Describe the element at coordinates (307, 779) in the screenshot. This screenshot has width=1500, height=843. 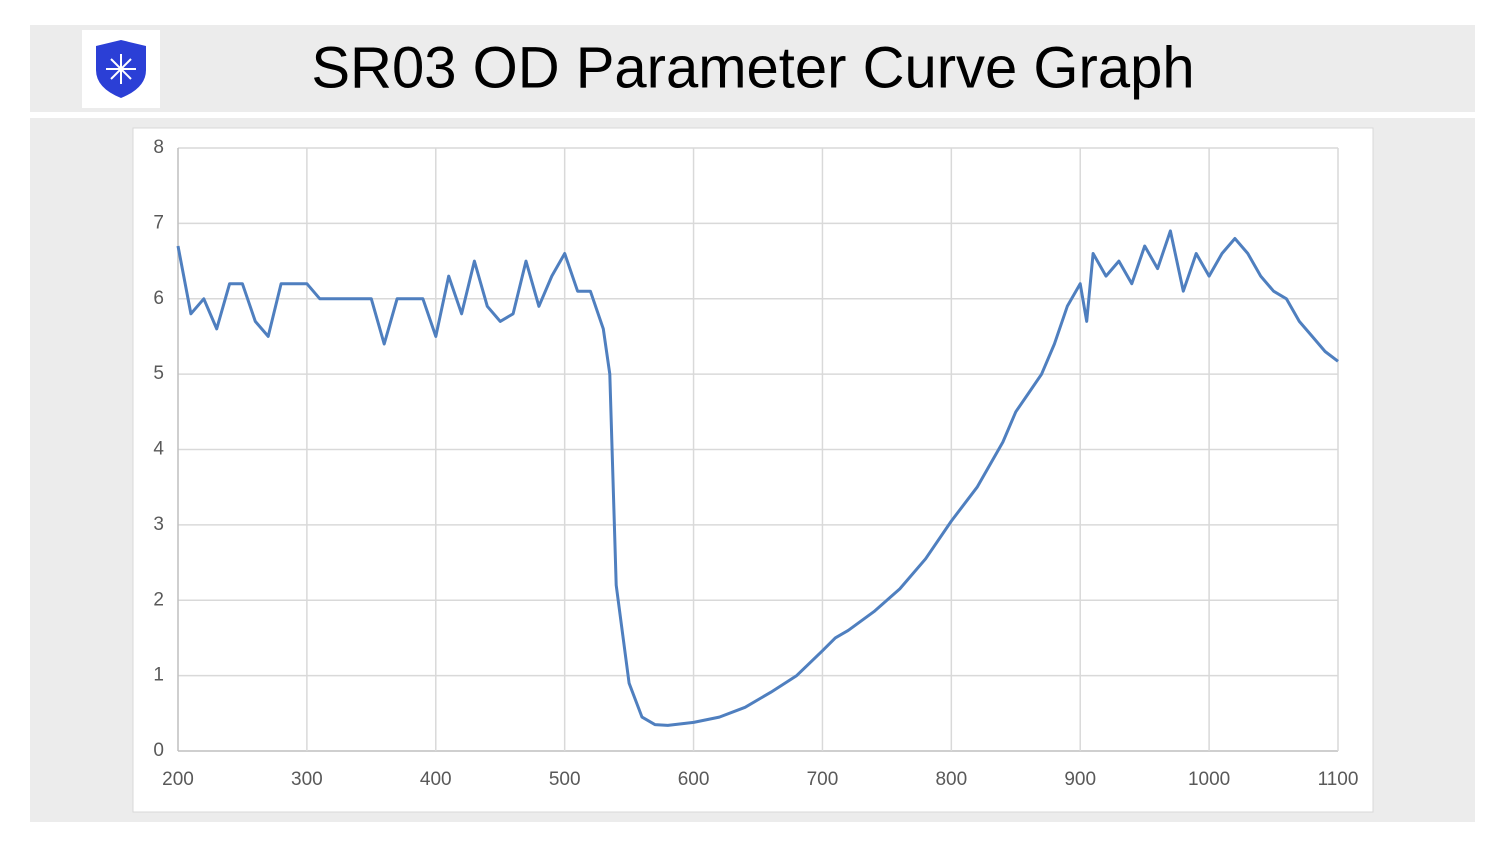
I see `x-tick-label: 300` at that location.